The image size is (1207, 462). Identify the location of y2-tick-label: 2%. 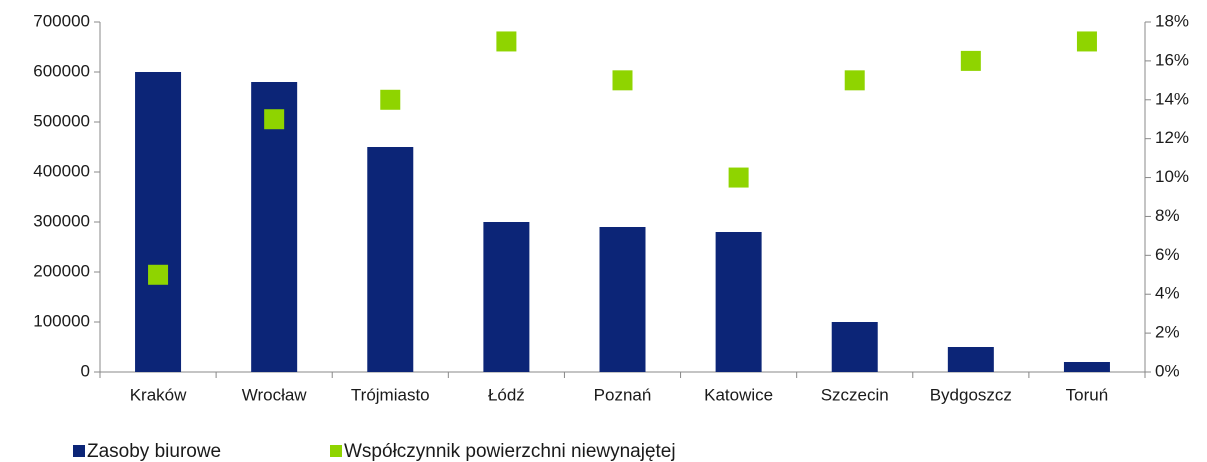
(1167, 332).